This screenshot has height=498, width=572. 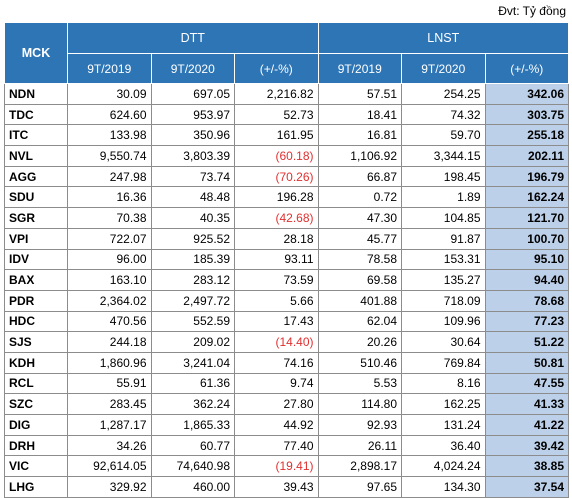 What do you see at coordinates (276, 68) in the screenshot?
I see `header-dtt-change: (+/-%)` at bounding box center [276, 68].